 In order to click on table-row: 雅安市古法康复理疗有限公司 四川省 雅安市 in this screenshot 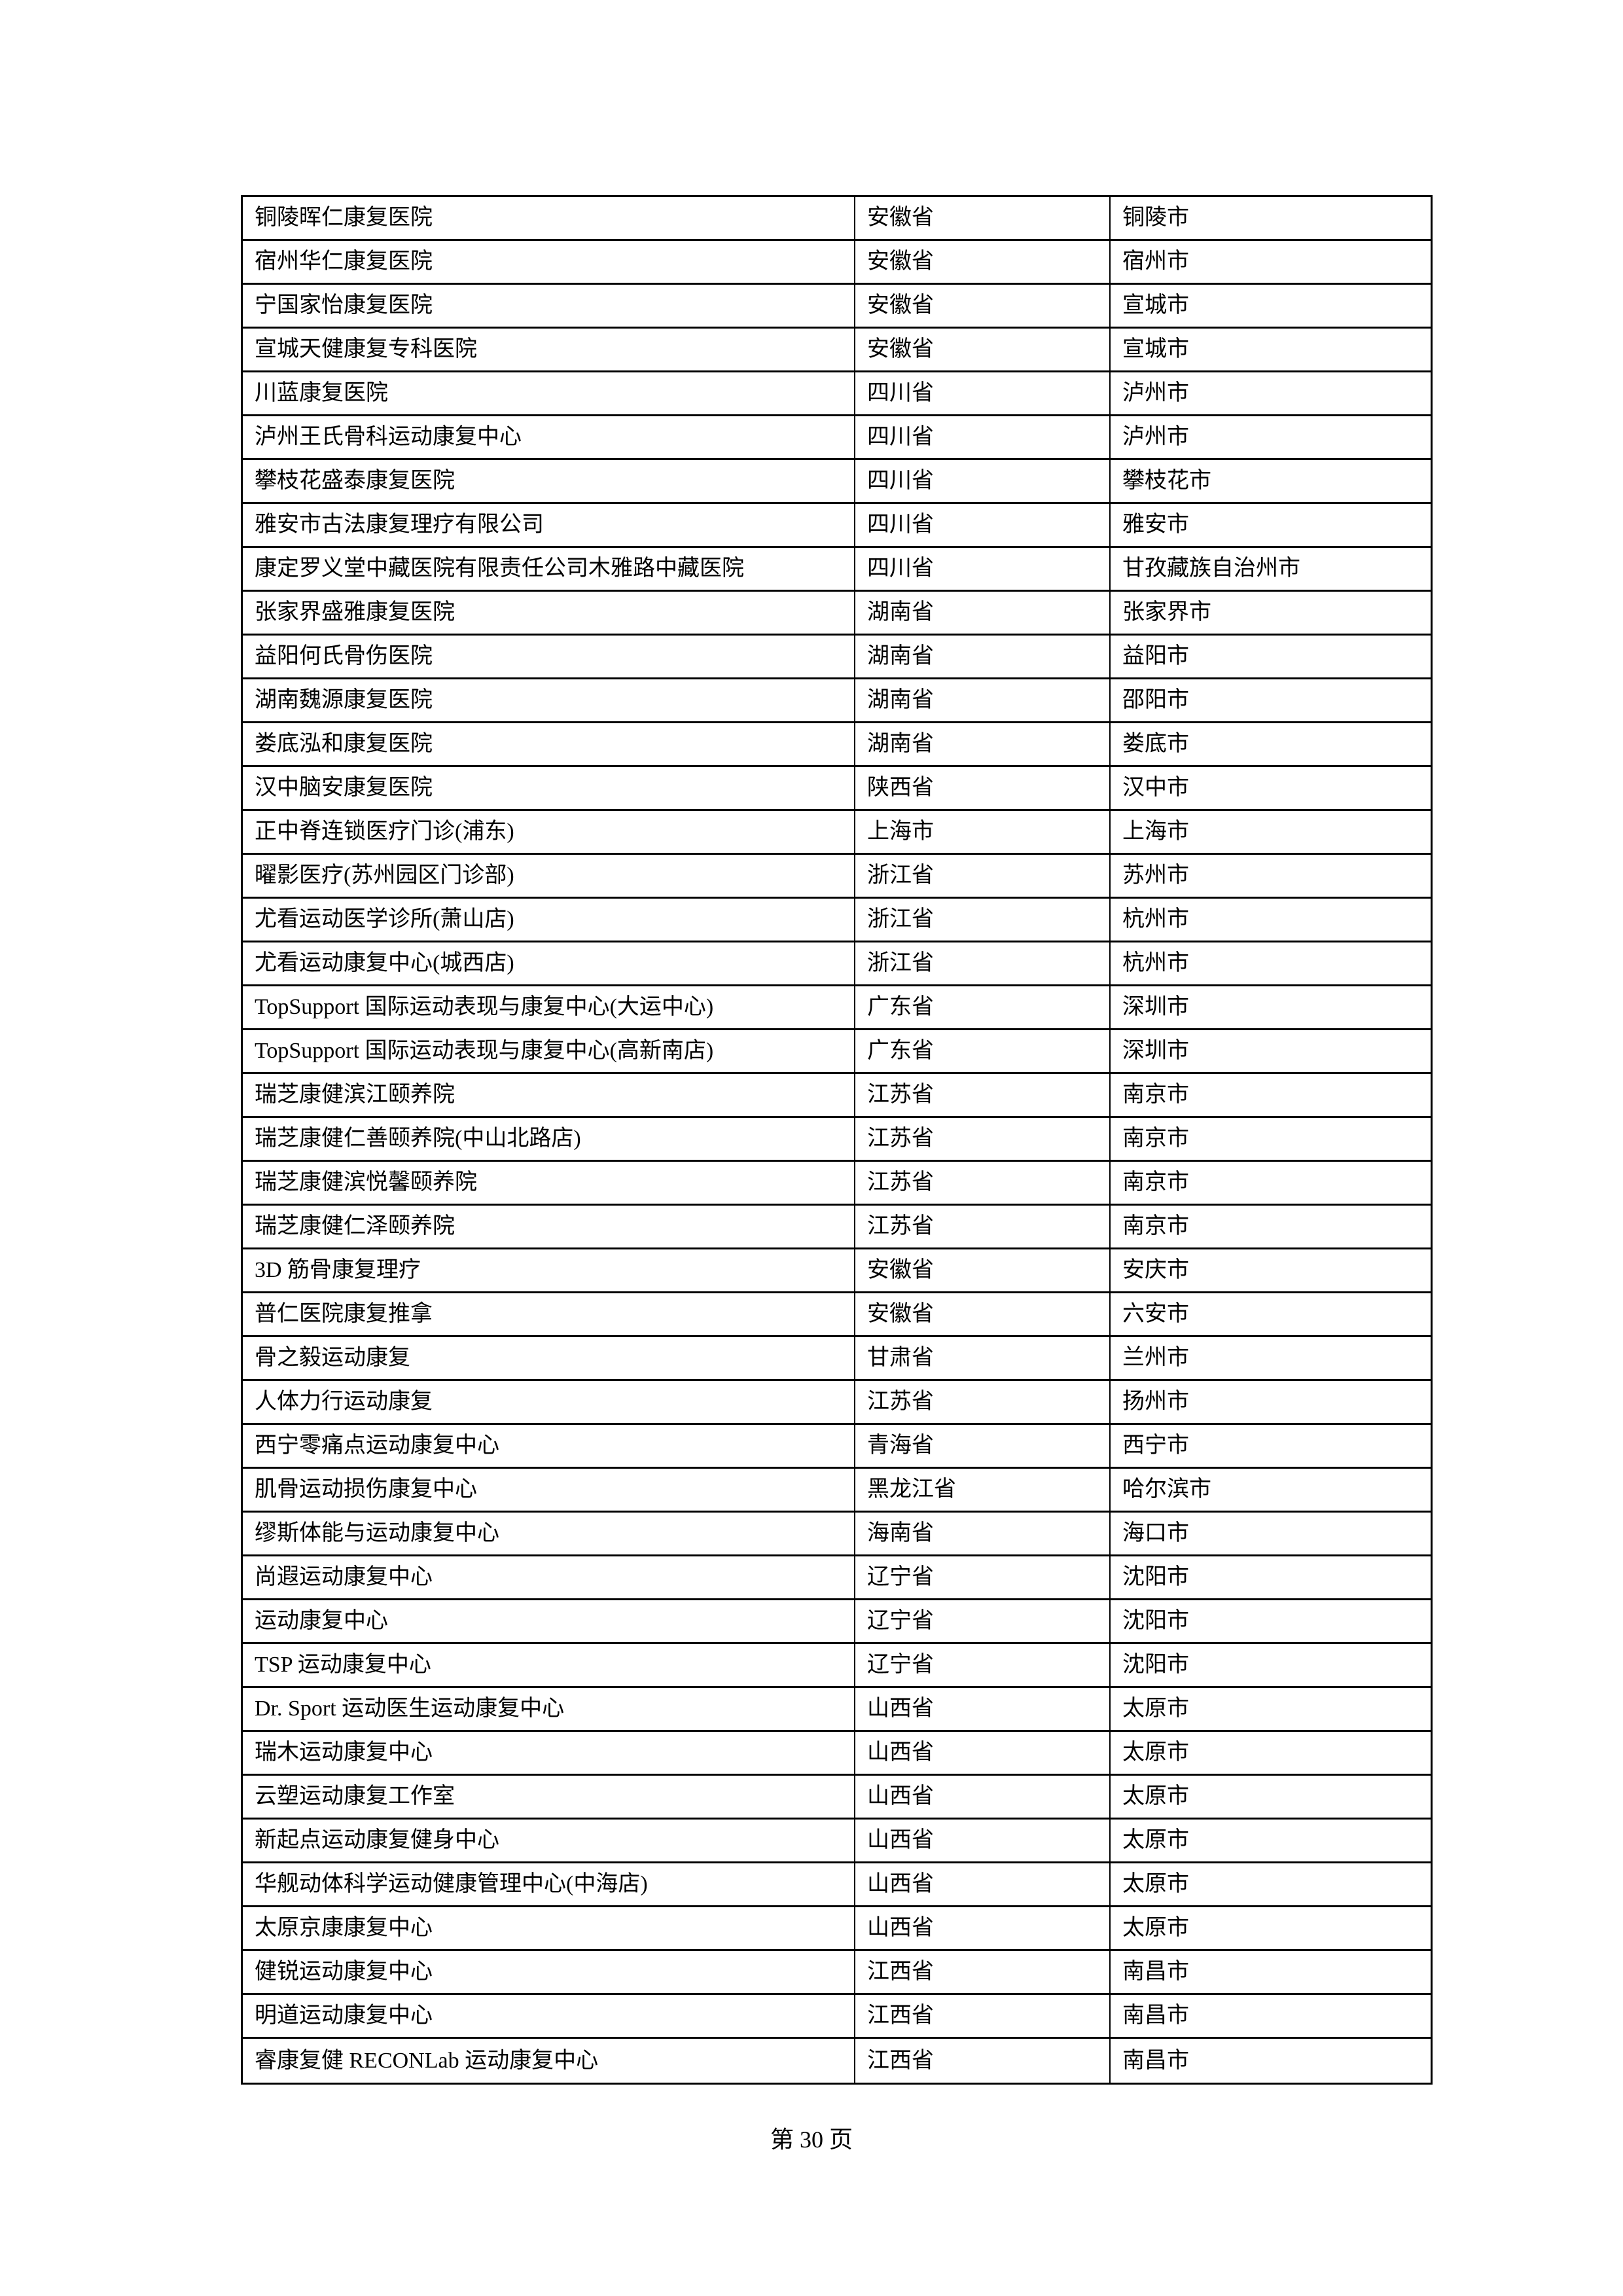, I will do `click(837, 526)`.